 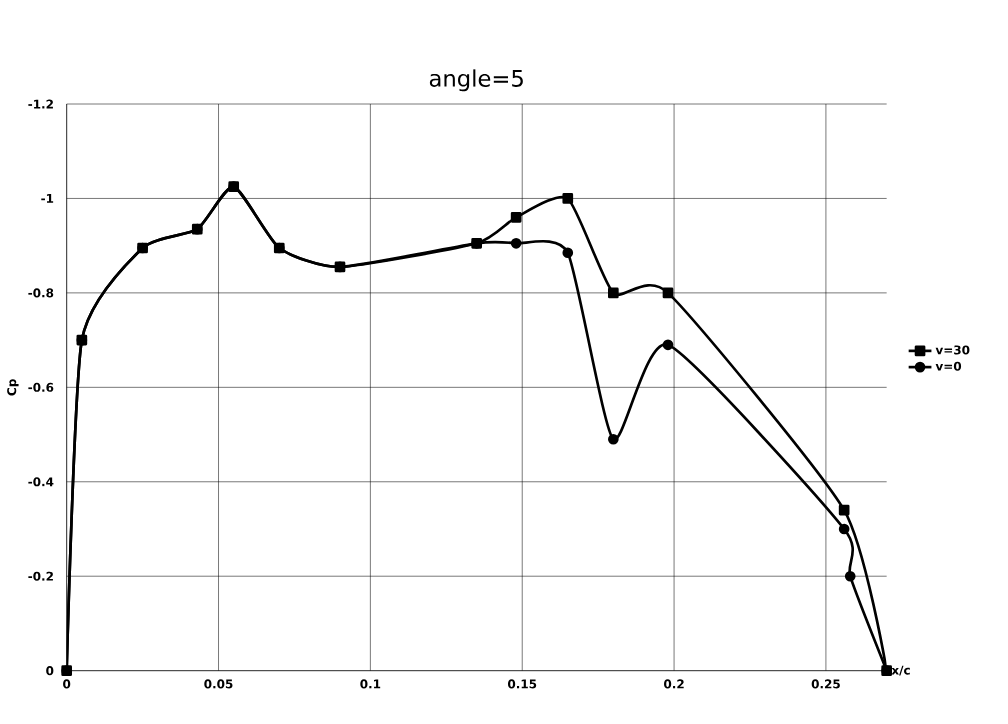 What do you see at coordinates (218, 684) in the screenshot?
I see `x-tick-label: 0.05` at bounding box center [218, 684].